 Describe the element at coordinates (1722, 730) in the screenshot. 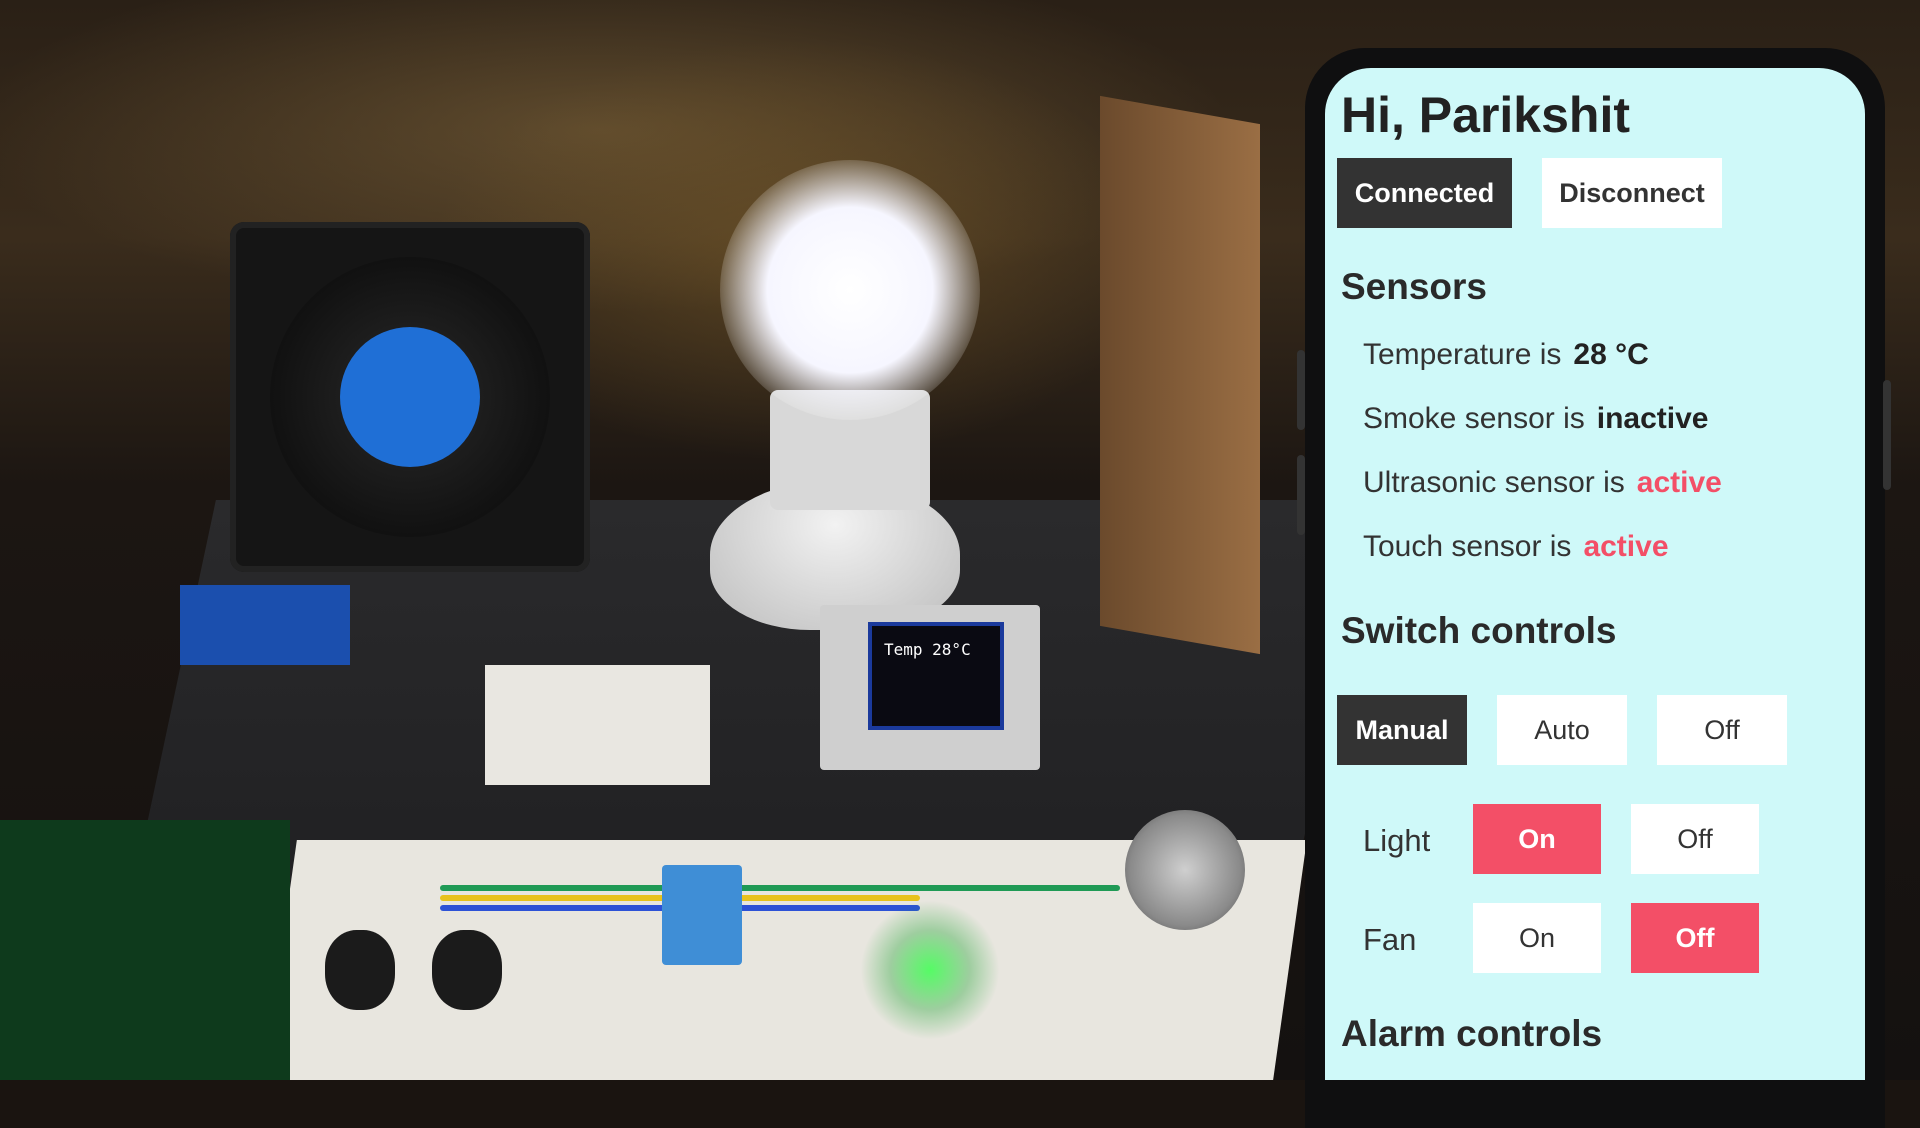

I see `mode-off-button: Off` at that location.